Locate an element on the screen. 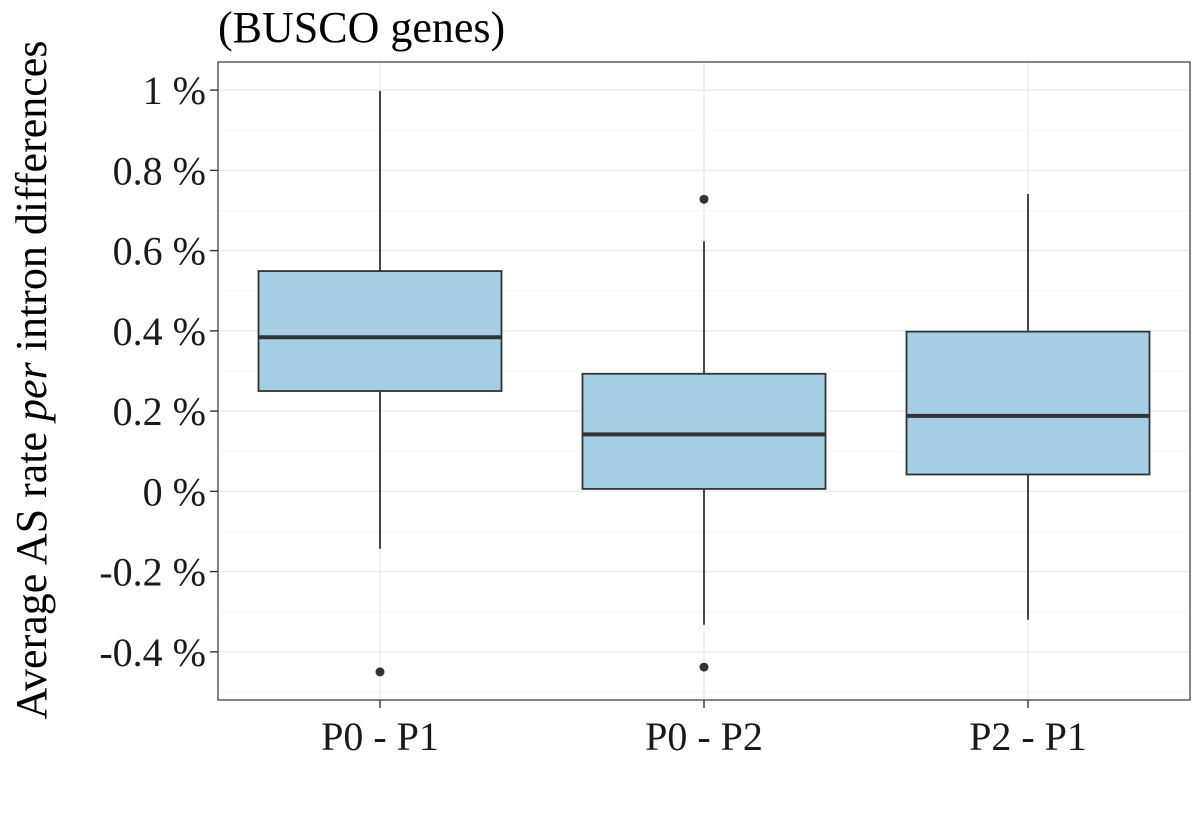 The width and height of the screenshot is (1200, 833). box-p0-p2 is located at coordinates (704, 433).